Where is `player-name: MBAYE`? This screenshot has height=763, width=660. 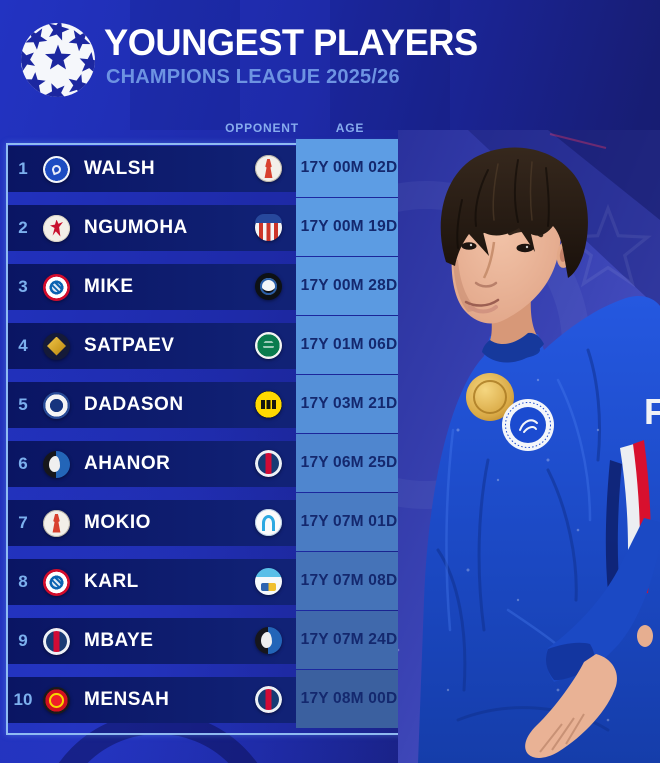
player-name: MBAYE is located at coordinates (119, 640).